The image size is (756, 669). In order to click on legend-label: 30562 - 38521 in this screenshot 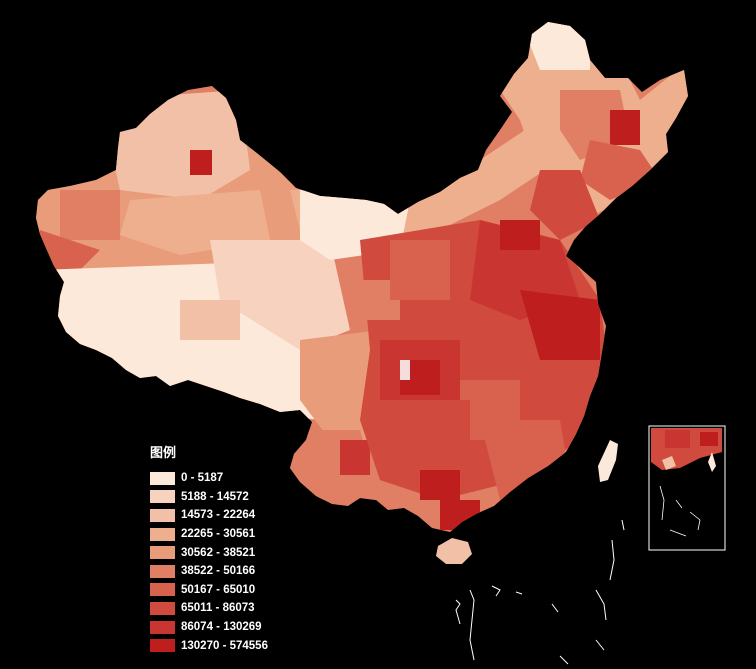, I will do `click(218, 552)`.